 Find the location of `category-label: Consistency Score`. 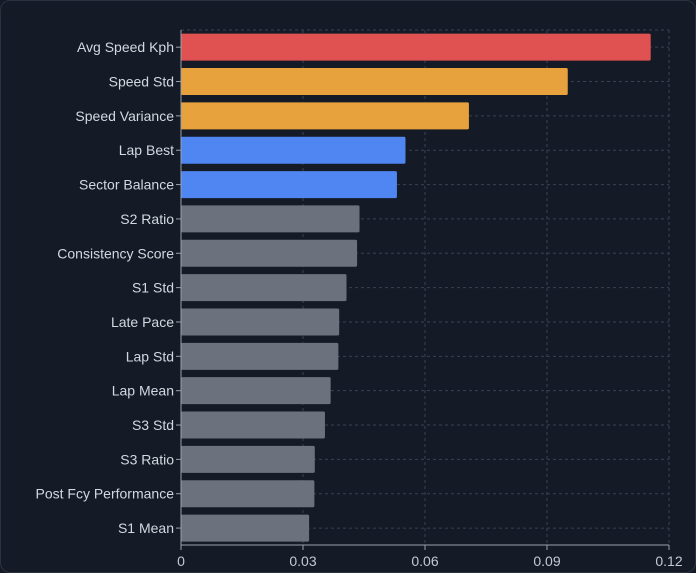

category-label: Consistency Score is located at coordinates (115, 253).